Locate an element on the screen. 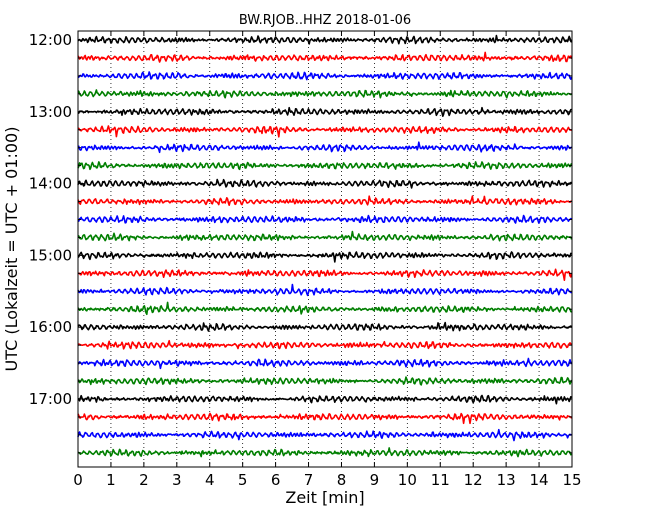 This screenshot has height=520, width=650. x-tick-label: 3 is located at coordinates (177, 480).